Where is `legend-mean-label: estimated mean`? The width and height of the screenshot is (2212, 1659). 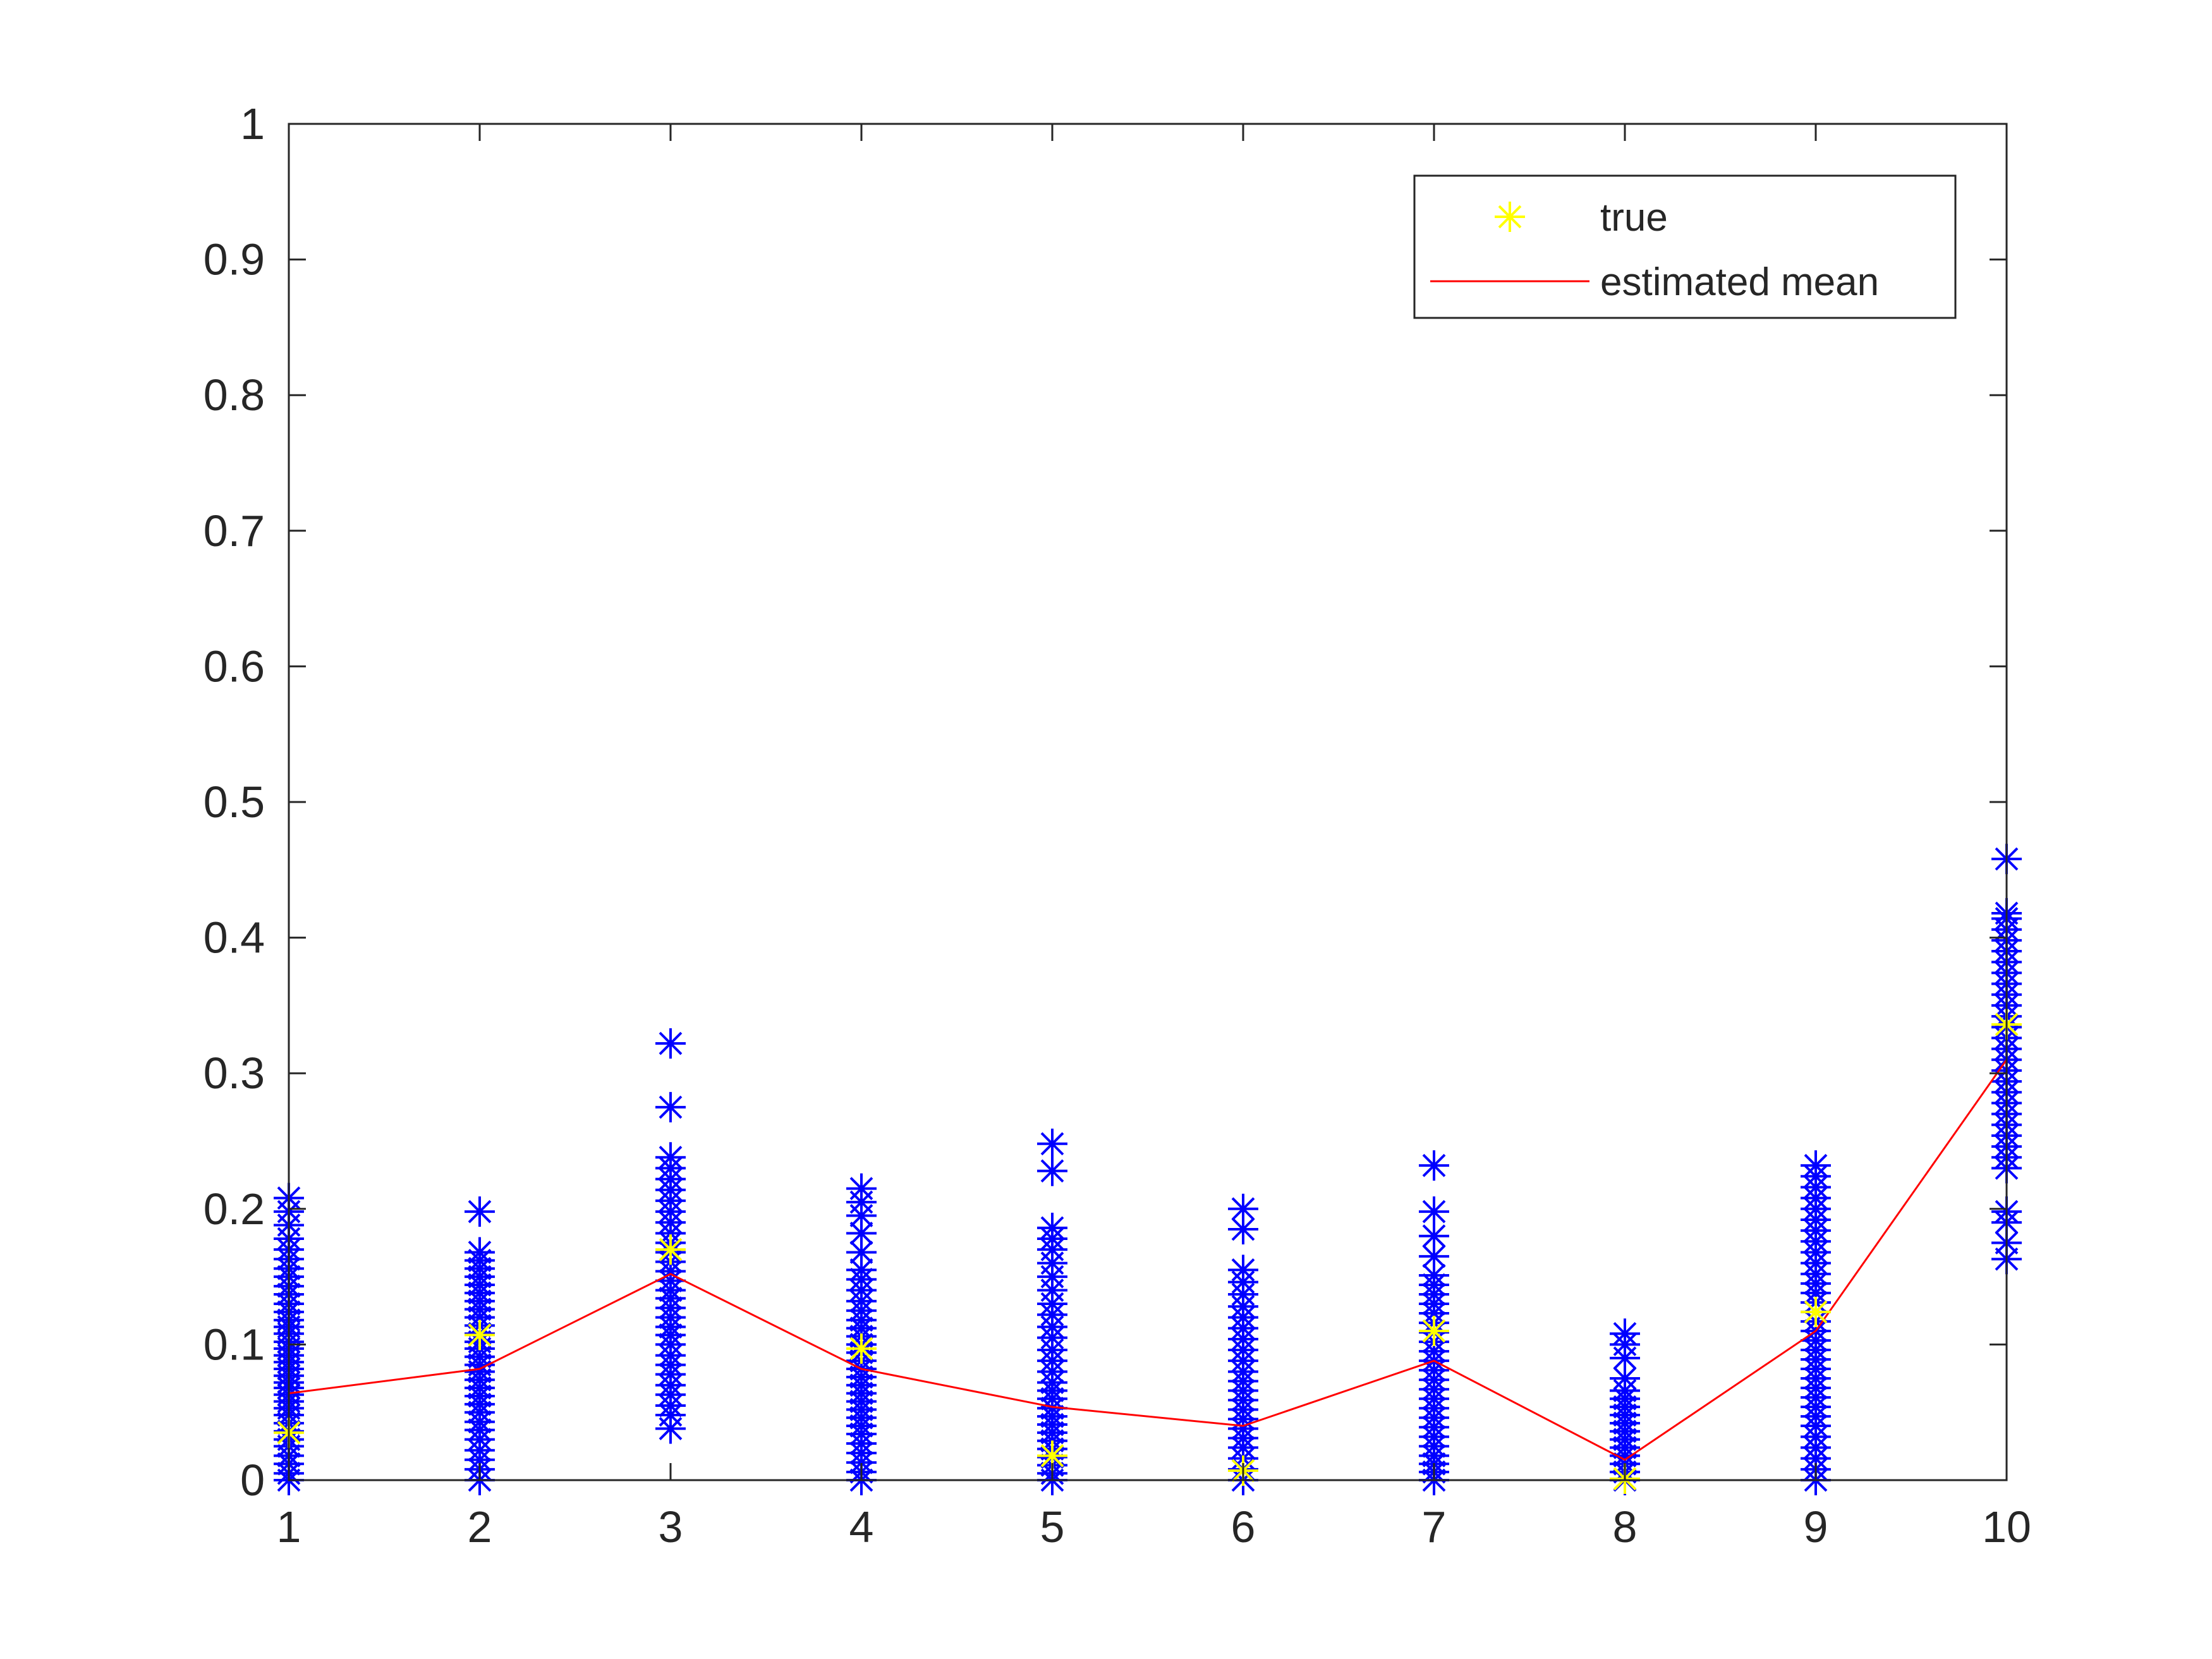 legend-mean-label: estimated mean is located at coordinates (1739, 282).